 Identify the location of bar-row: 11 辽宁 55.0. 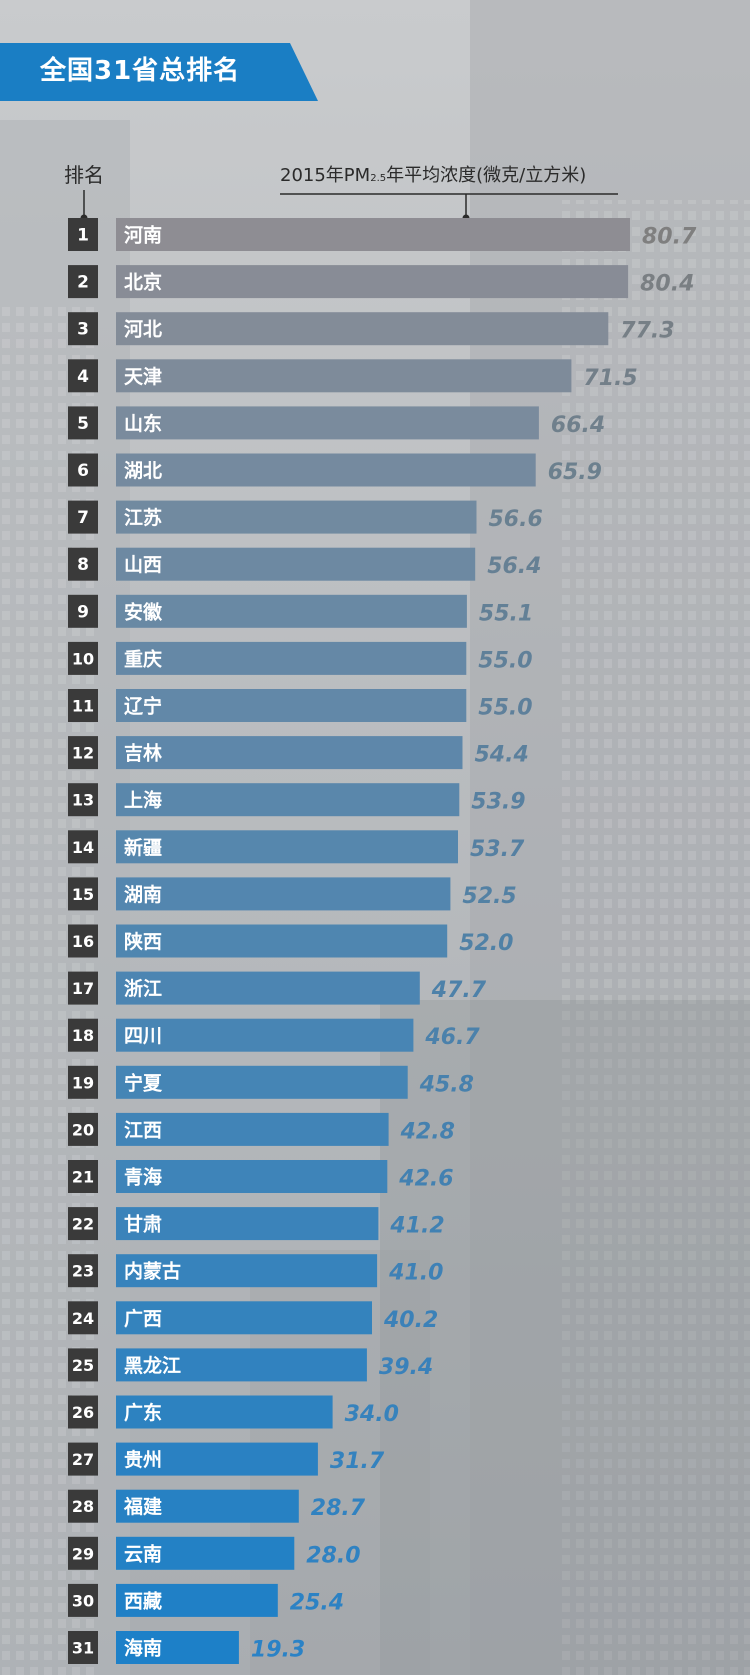
(300, 705).